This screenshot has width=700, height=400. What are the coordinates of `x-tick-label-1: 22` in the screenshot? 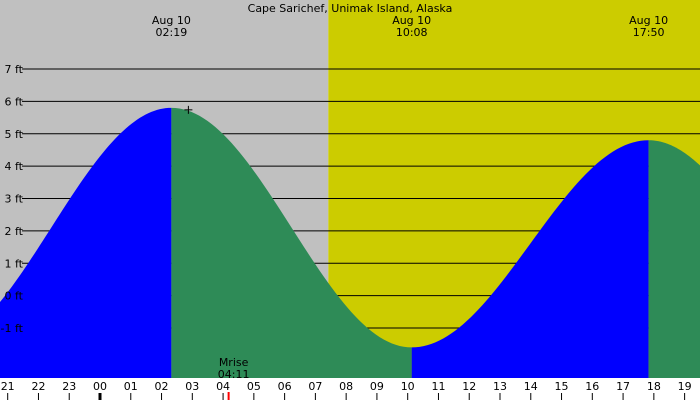 It's located at (38, 386).